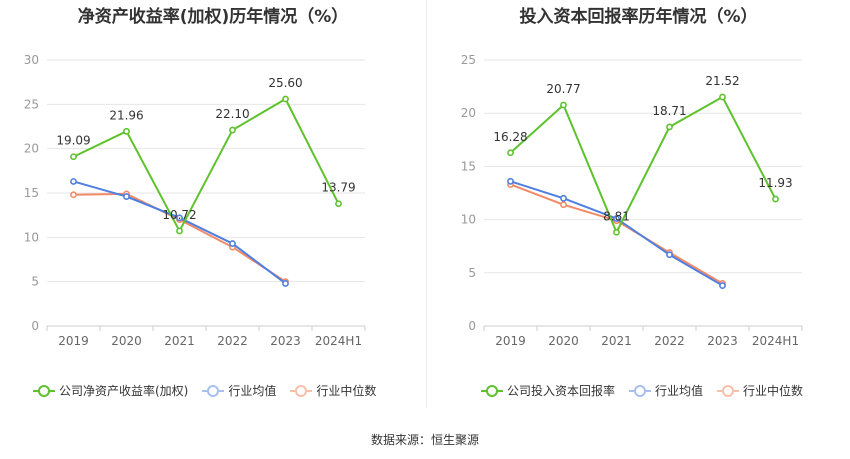 This screenshot has height=459, width=850. Describe the element at coordinates (638, 17) in the screenshot. I see `chart-title-roic: 投入资本回报率历年情况（%）` at that location.